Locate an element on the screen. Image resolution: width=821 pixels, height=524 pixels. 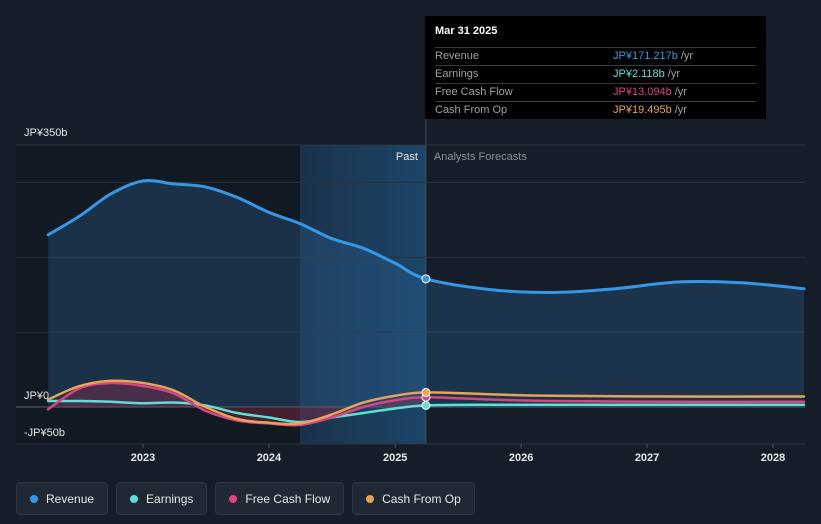
legend-label: Free Cash Flow is located at coordinates (288, 498).